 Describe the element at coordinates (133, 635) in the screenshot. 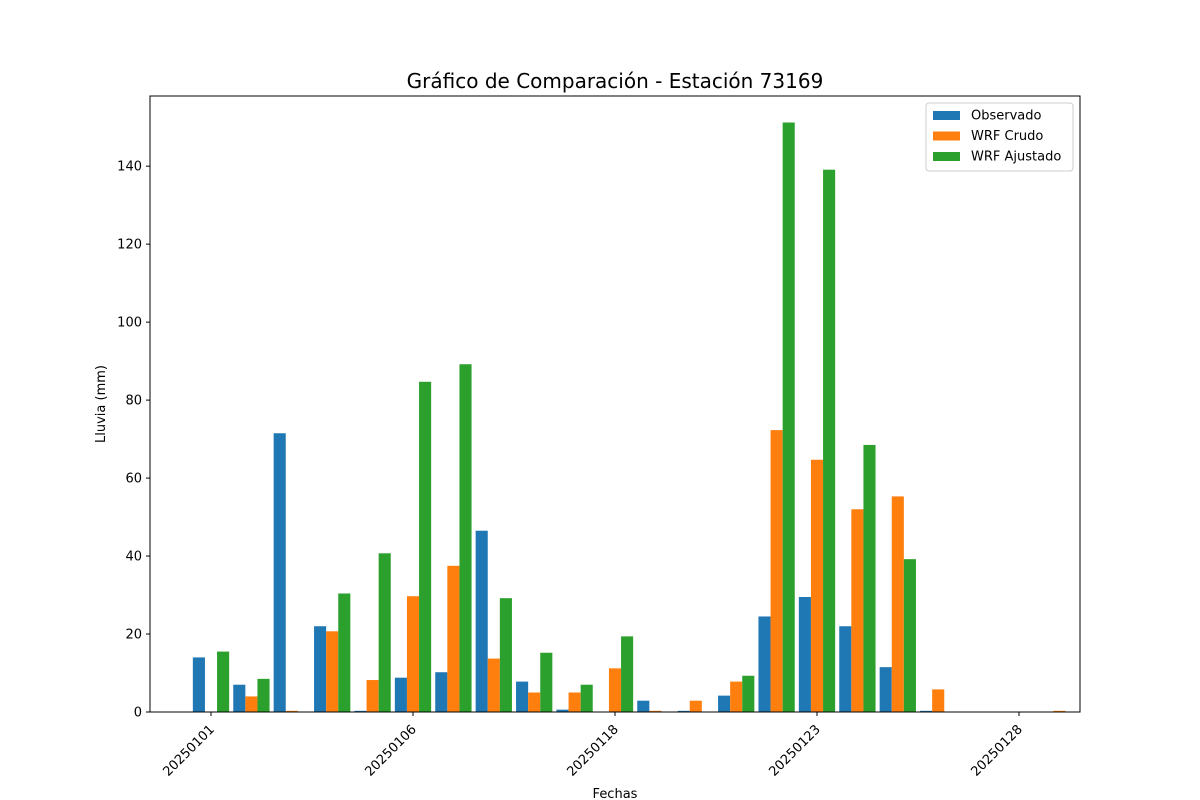

I see `y-tick-label: 20` at that location.